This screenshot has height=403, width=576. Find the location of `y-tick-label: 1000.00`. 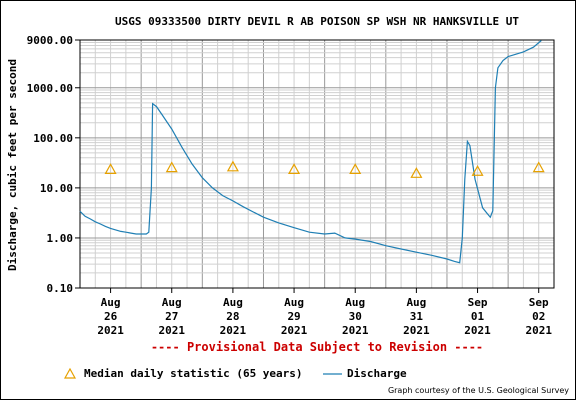

y-tick-label: 1000.00 is located at coordinates (50, 88).